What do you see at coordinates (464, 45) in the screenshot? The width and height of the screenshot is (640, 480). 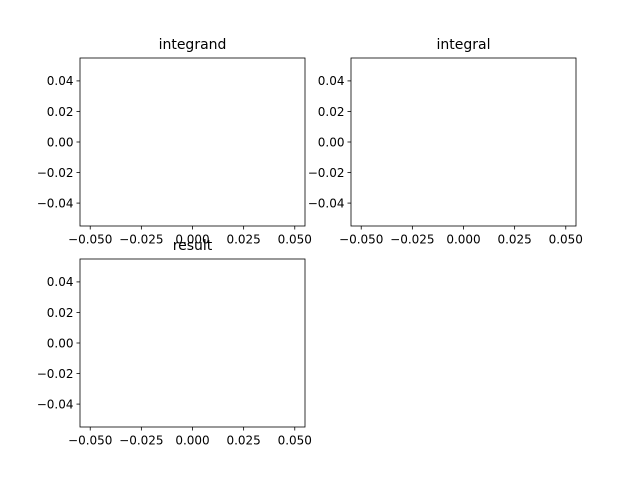 I see `subplot-title: integral` at bounding box center [464, 45].